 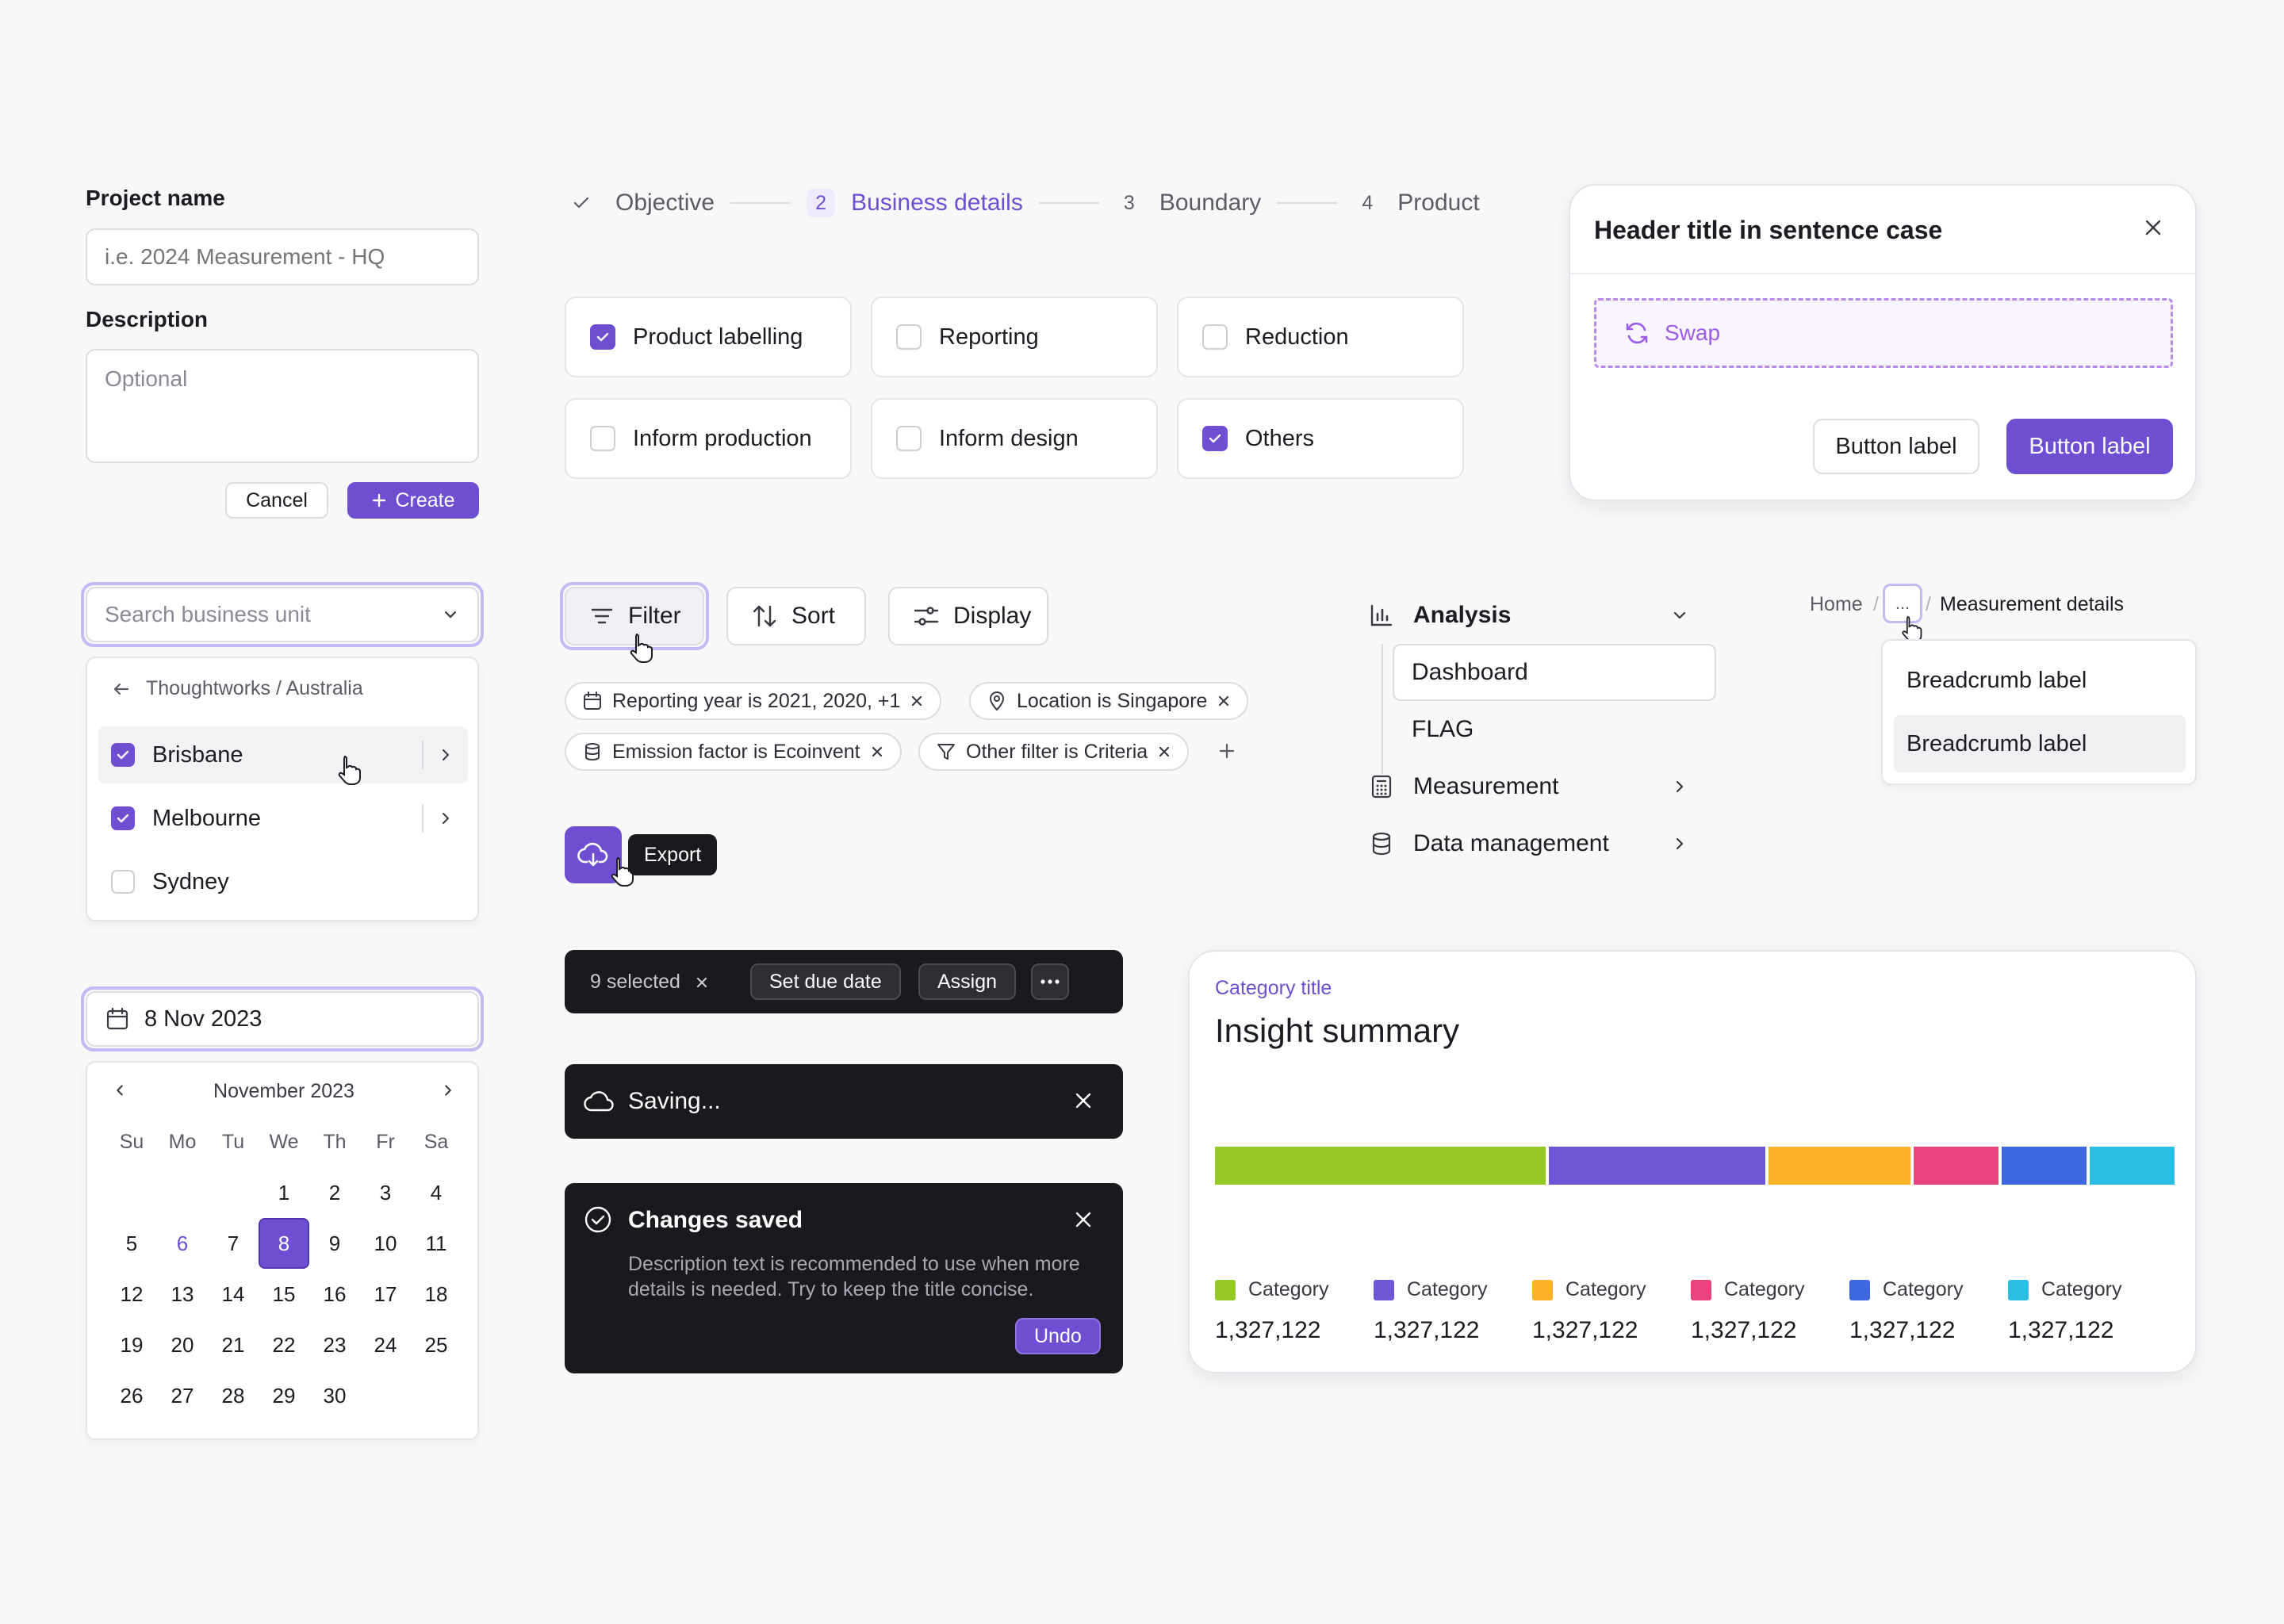 What do you see at coordinates (284, 1344) in the screenshot?
I see `calendar-day: 22` at bounding box center [284, 1344].